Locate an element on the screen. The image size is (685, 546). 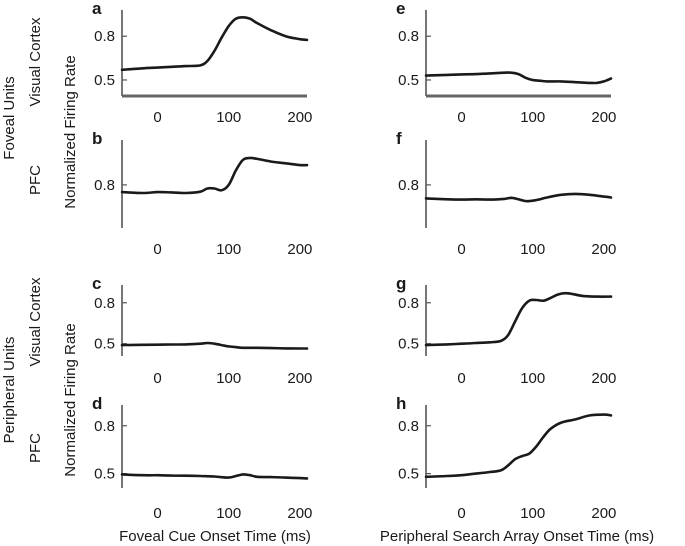
panel-c-series-line is located at coordinates (214, 345).